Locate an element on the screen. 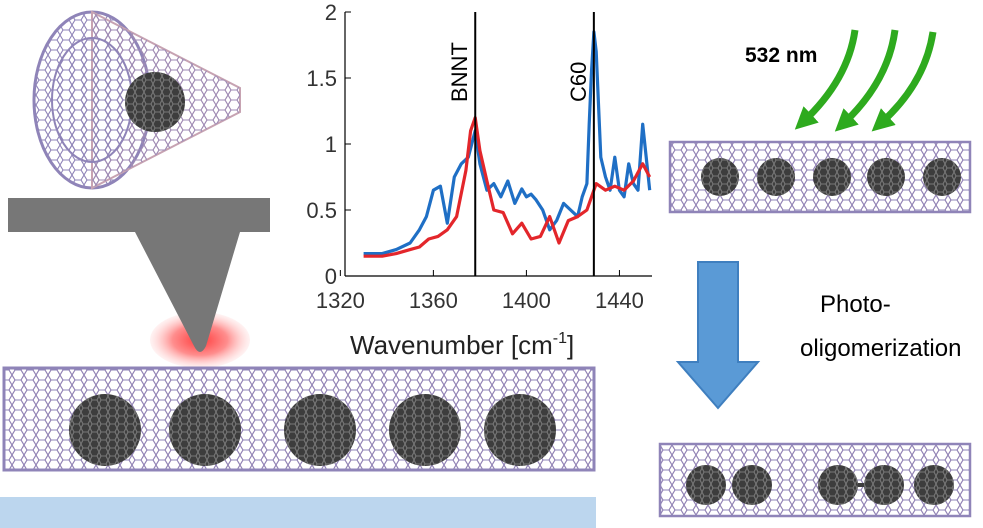 This screenshot has width=983, height=528. y-tick-label: 2 is located at coordinates (331, 12).